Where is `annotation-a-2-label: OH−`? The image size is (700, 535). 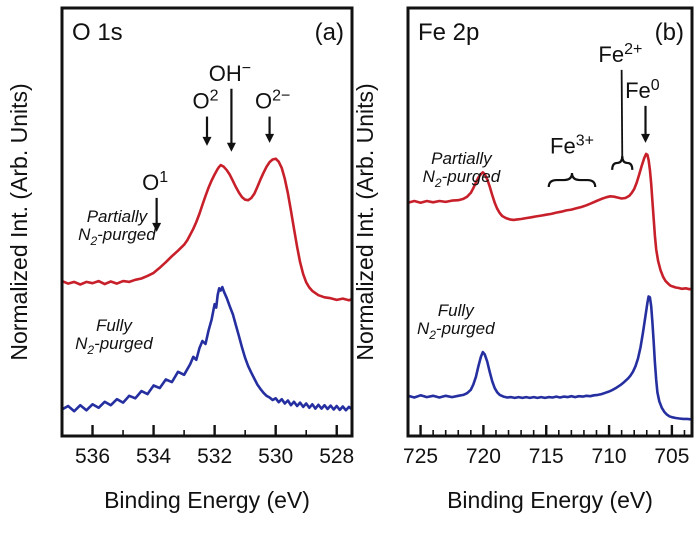
annotation-a-2-label: OH− is located at coordinates (230, 73).